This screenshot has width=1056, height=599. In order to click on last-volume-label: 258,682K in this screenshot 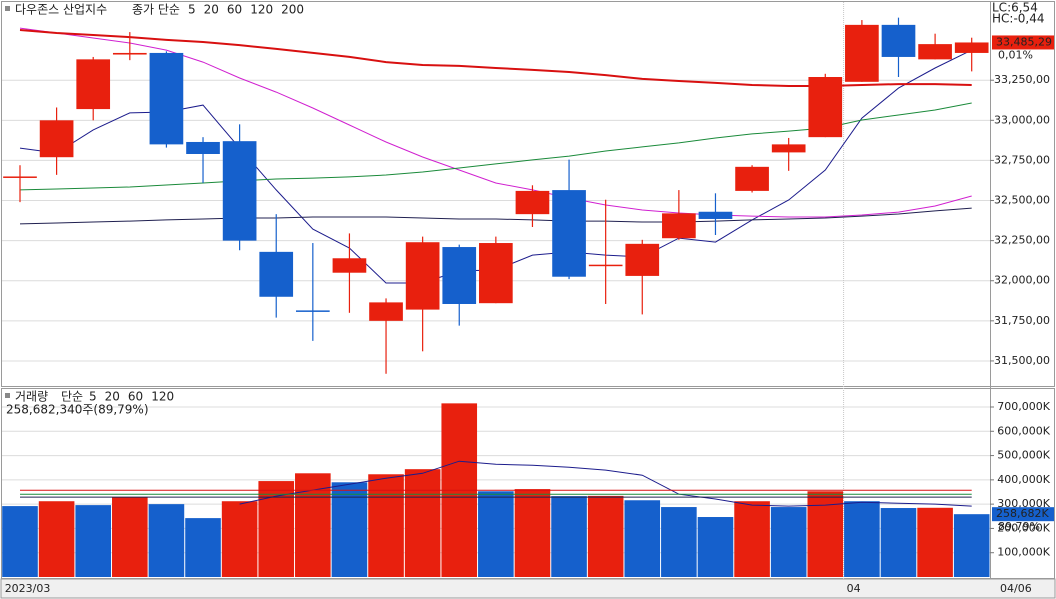, I will do `click(1022, 513)`.